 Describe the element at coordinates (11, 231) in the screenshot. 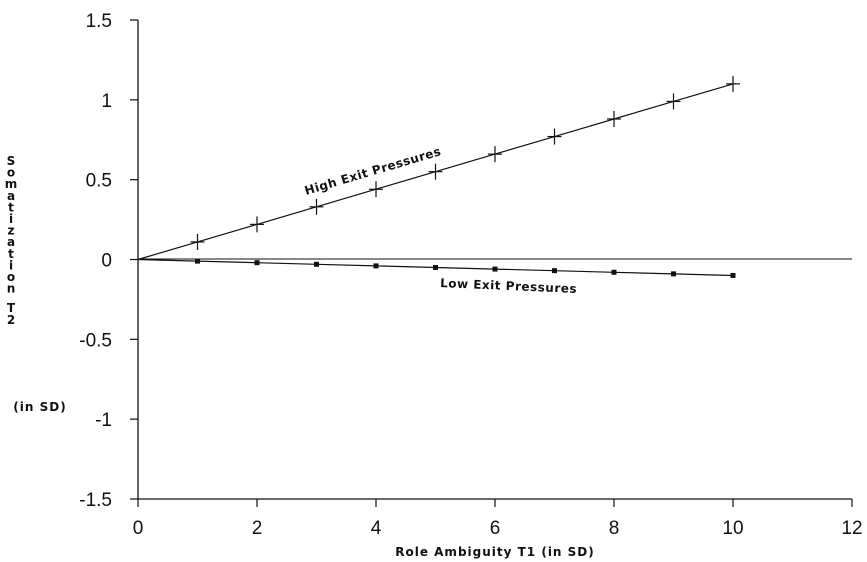

I see `y-axis-title-char: z` at that location.